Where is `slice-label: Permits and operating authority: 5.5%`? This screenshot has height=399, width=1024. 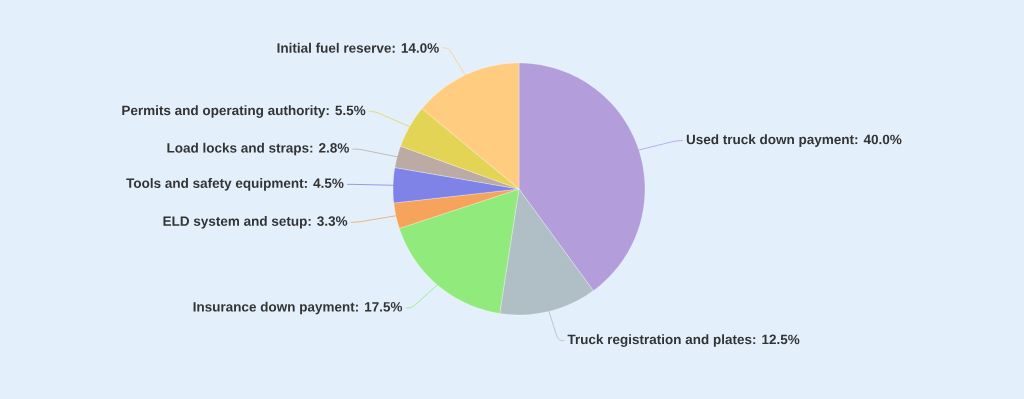 slice-label: Permits and operating authority: 5.5% is located at coordinates (244, 111).